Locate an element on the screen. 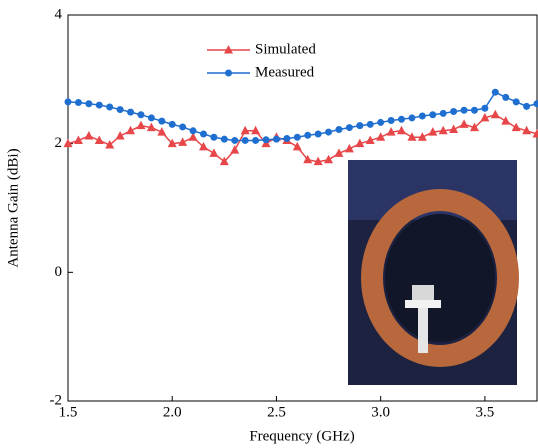  x-axis-label: Frequency (GHz) is located at coordinates (301, 436).